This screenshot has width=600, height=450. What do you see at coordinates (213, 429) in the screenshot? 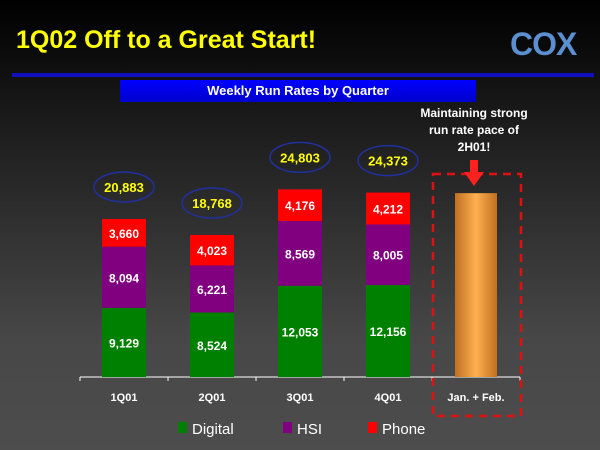
I see `legend-label: Digital` at bounding box center [213, 429].